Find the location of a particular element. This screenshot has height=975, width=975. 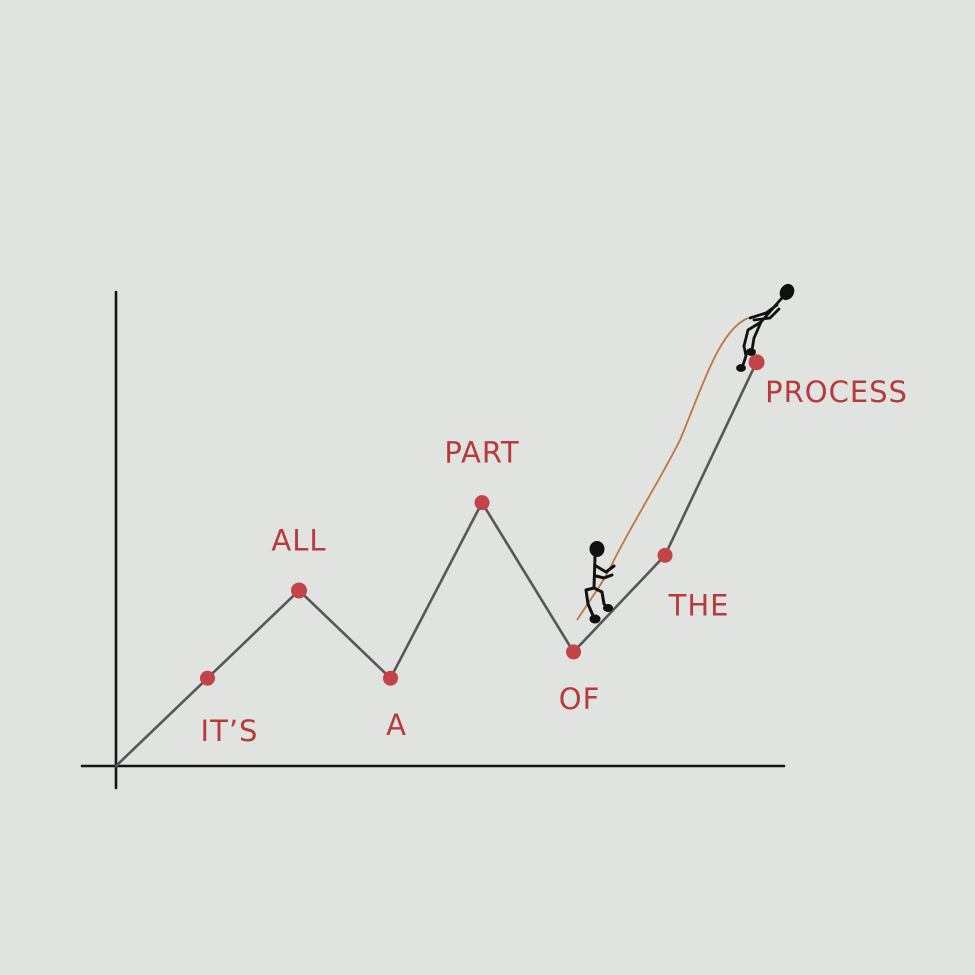

summit-climber-icon is located at coordinates (765, 327).